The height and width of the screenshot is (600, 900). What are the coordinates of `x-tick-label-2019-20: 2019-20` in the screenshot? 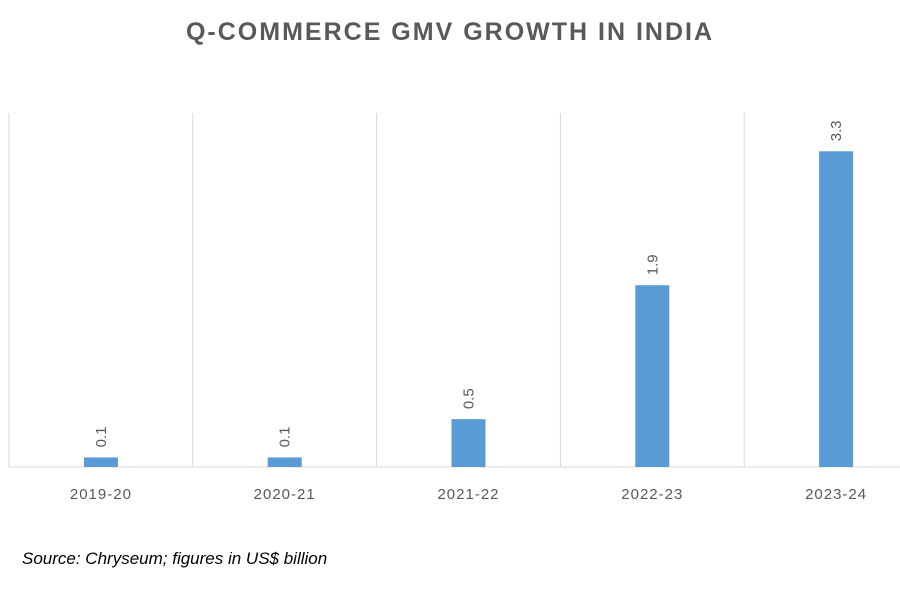 It's located at (101, 494).